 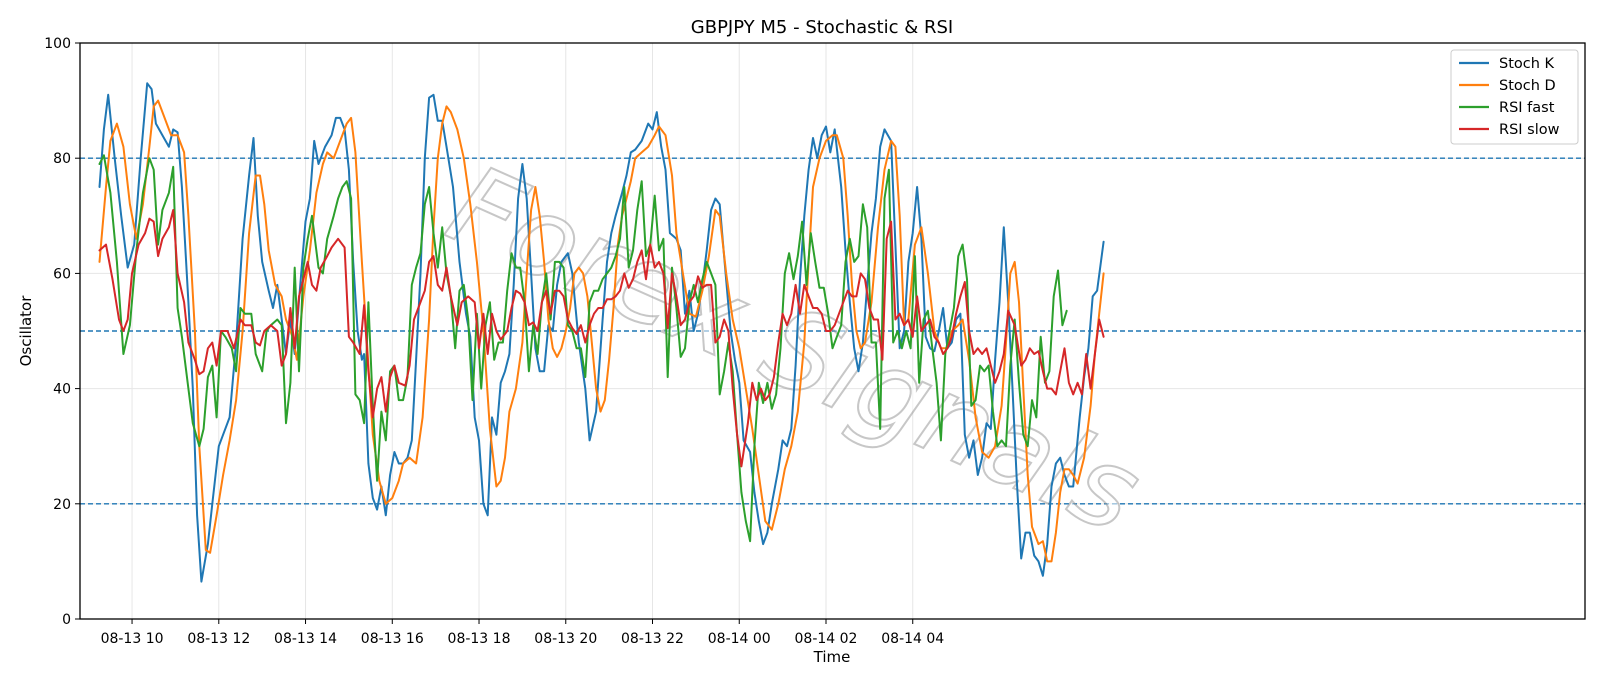 I want to click on x-tick-label: 08-13 10, so click(x=132, y=639).